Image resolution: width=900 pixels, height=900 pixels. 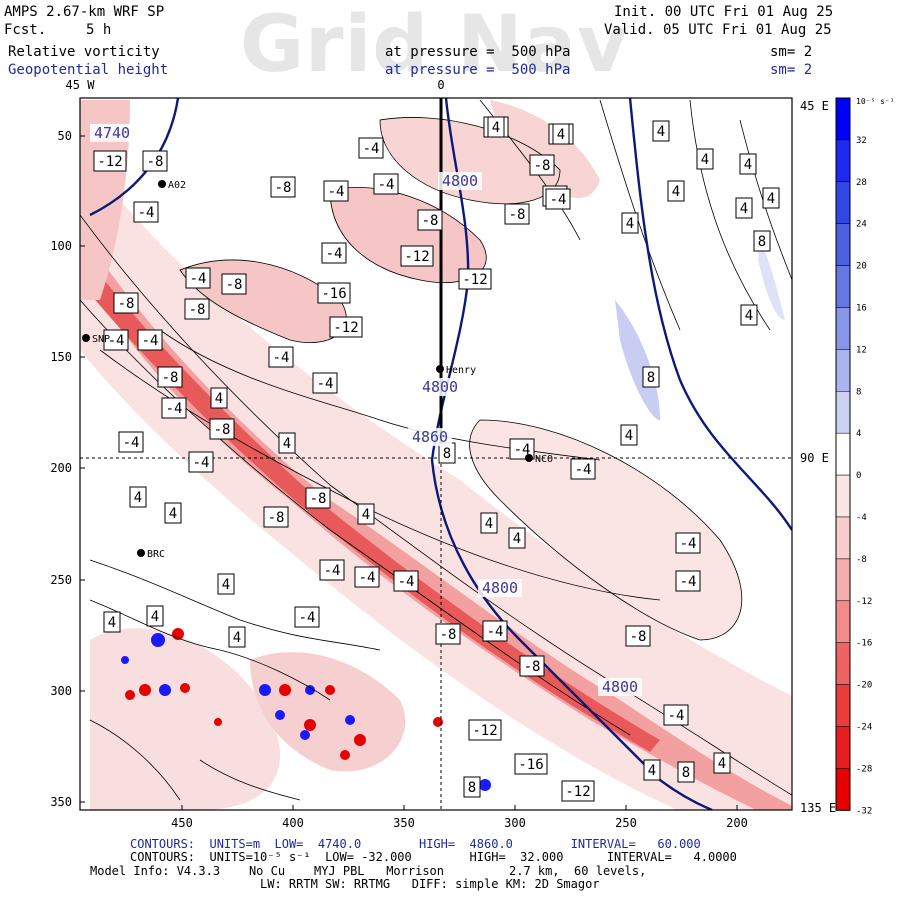 What do you see at coordinates (864, 769) in the screenshot?
I see `colorbar-label: -28` at bounding box center [864, 769].